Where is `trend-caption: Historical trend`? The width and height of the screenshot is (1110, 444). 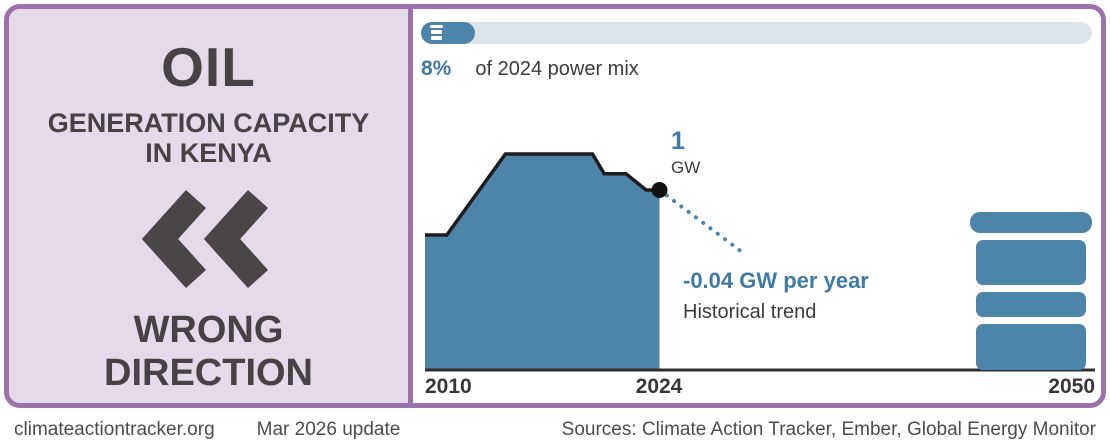 trend-caption: Historical trend is located at coordinates (750, 311).